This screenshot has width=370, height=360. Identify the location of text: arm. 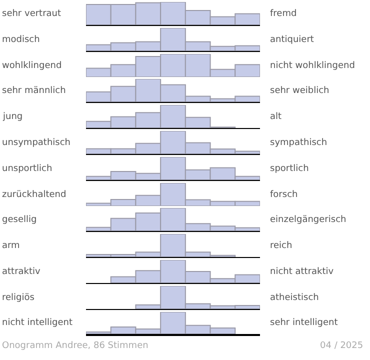
(11, 246).